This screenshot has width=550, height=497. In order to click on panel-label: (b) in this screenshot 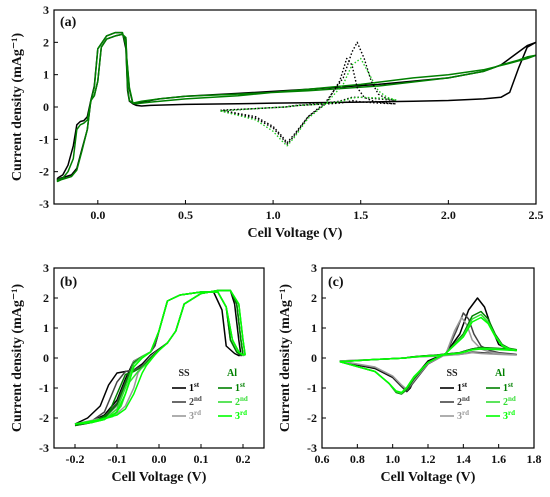, I will do `click(68, 282)`.